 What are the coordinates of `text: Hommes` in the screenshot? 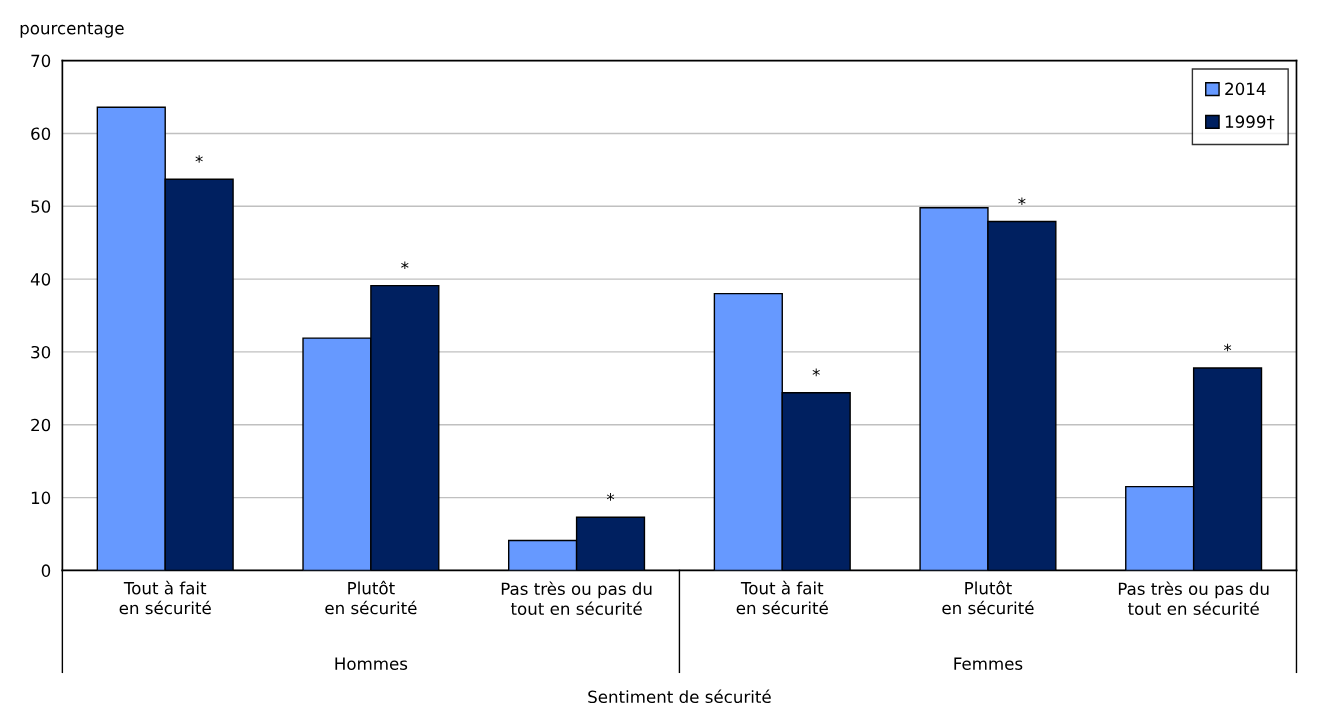 It's located at (371, 663).